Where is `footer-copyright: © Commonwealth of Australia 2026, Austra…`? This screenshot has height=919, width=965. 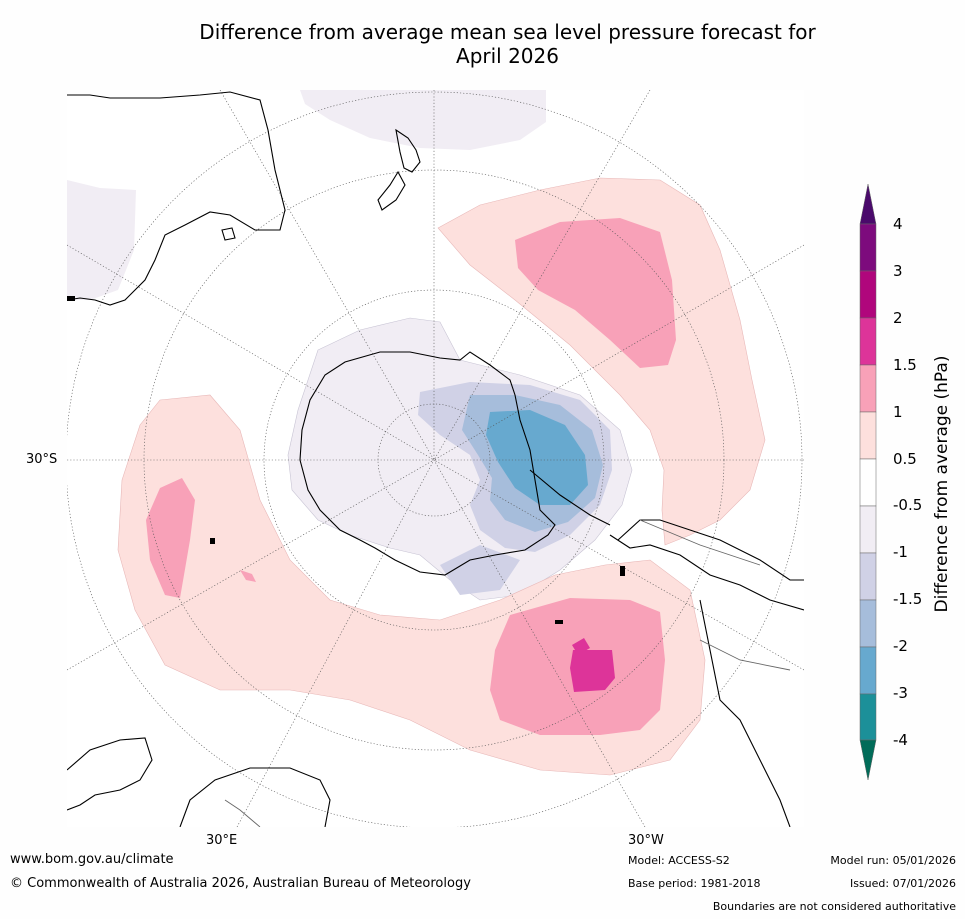 footer-copyright: © Commonwealth of Australia 2026, Austra… is located at coordinates (240, 883).